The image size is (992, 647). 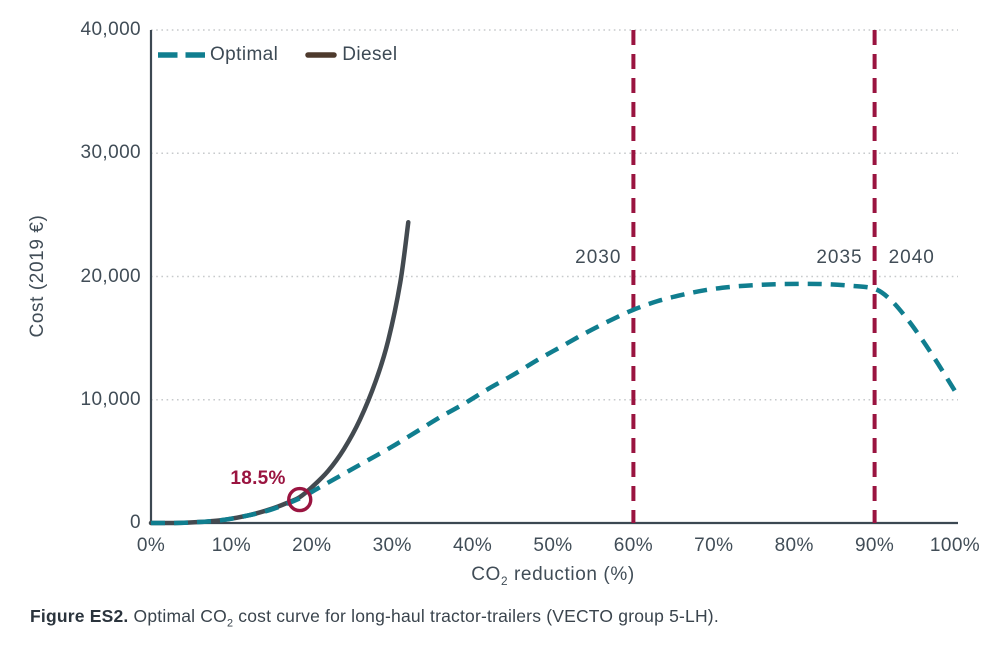 I want to click on x-tick-label: 80%, so click(x=794, y=545).